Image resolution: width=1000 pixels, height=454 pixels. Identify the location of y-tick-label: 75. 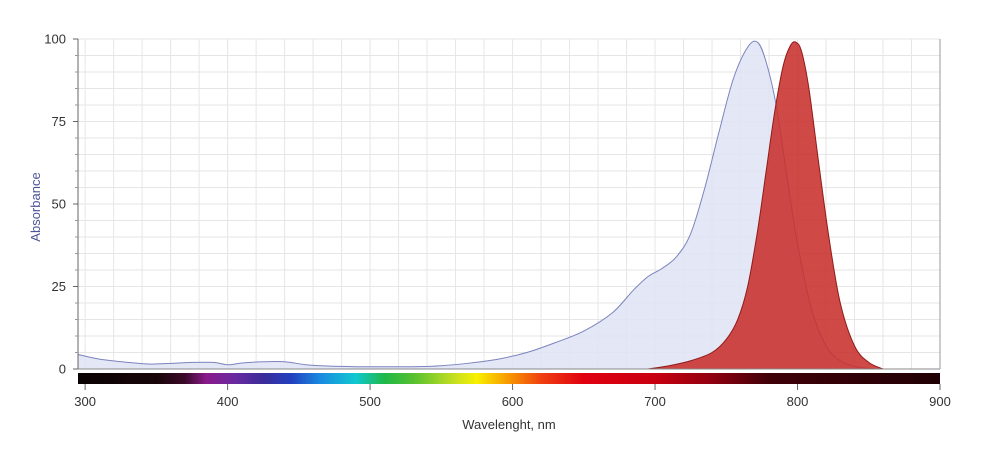
(59, 121).